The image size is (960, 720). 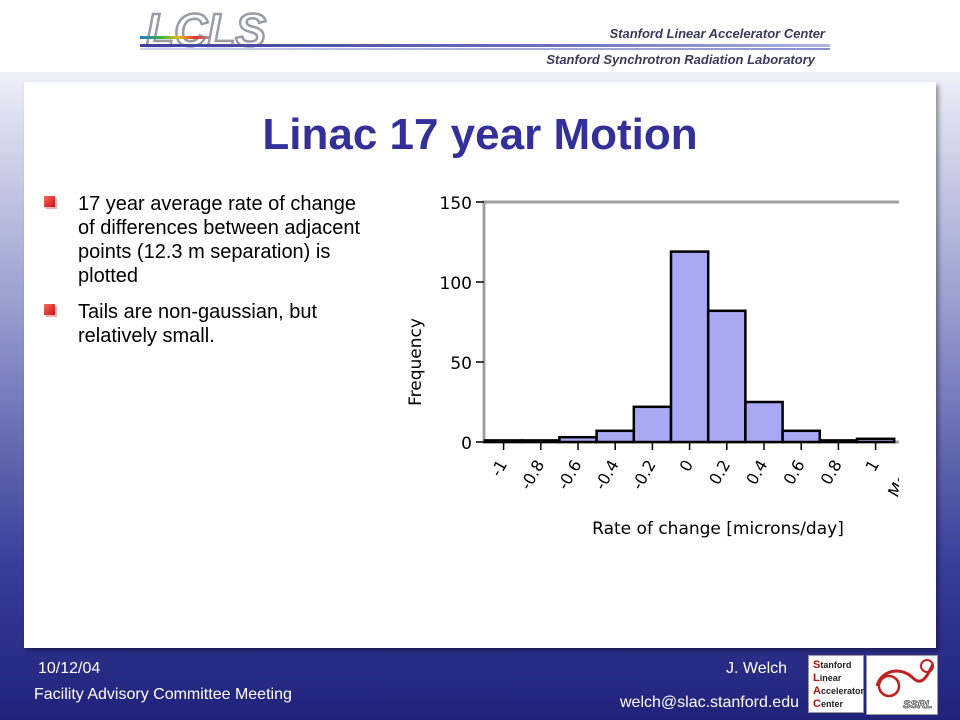 I want to click on lcls-logo-text: LCLS, so click(x=206, y=31).